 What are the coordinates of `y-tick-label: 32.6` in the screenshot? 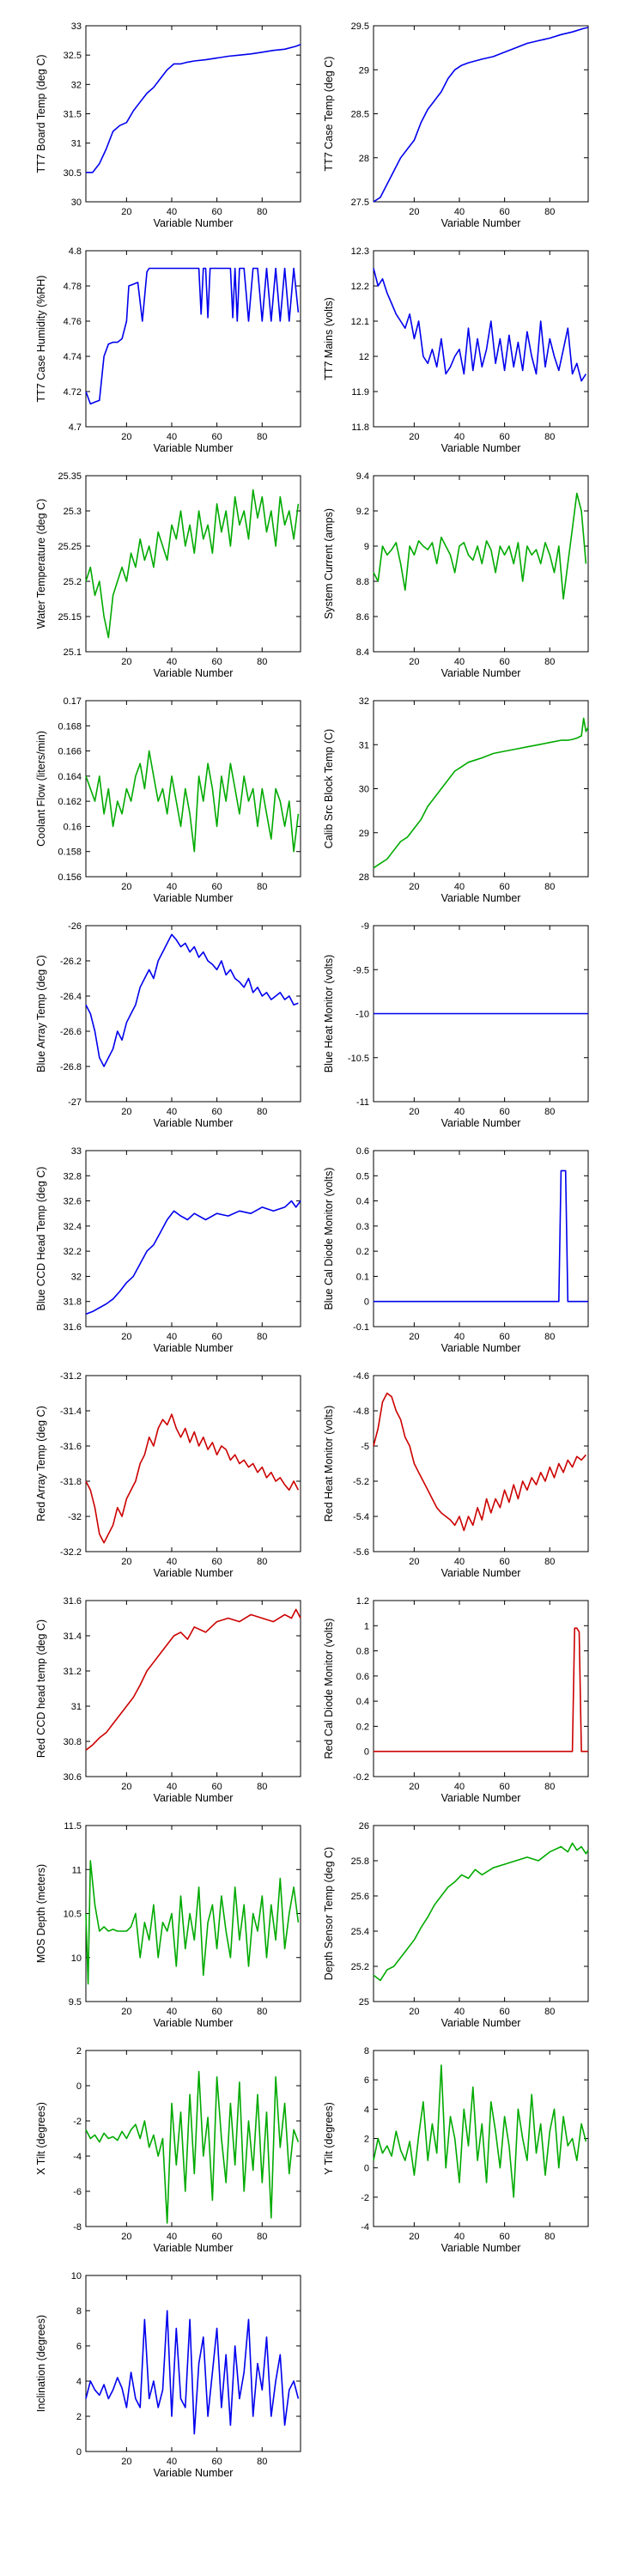 It's located at (73, 1202).